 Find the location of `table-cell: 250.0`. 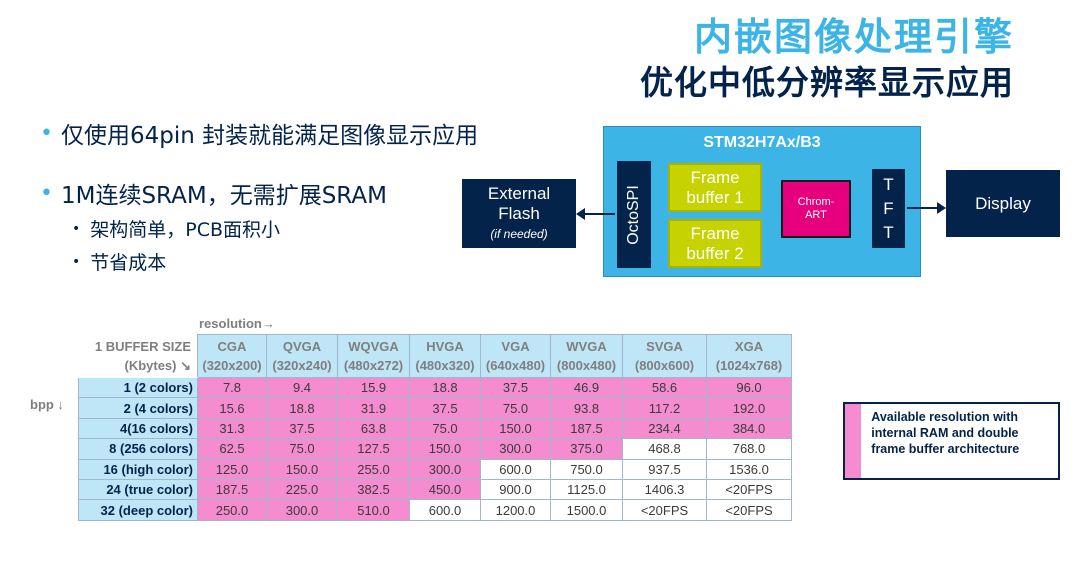

table-cell: 250.0 is located at coordinates (232, 510).